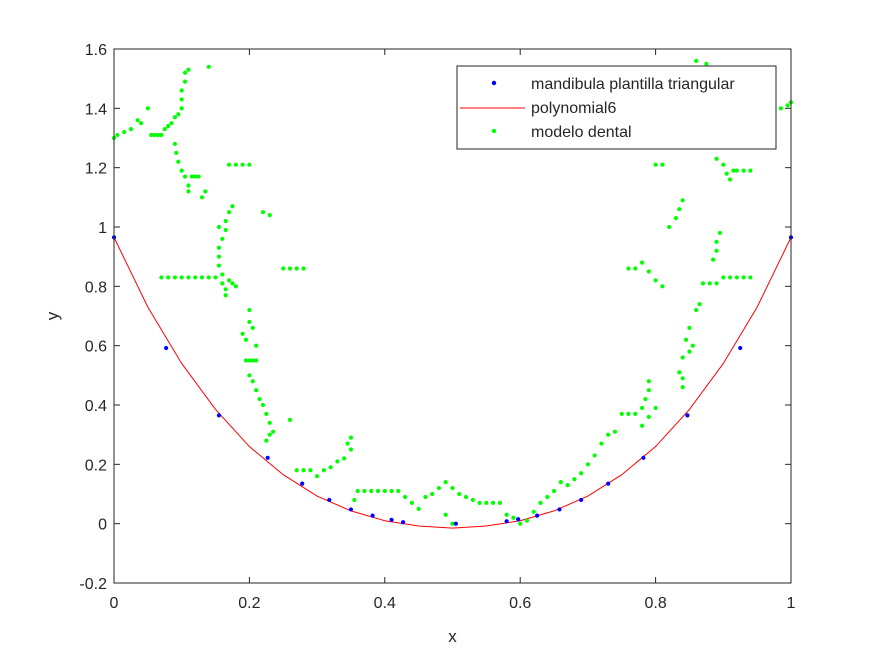  Describe the element at coordinates (96, 109) in the screenshot. I see `y-tick-label: 1.4` at that location.